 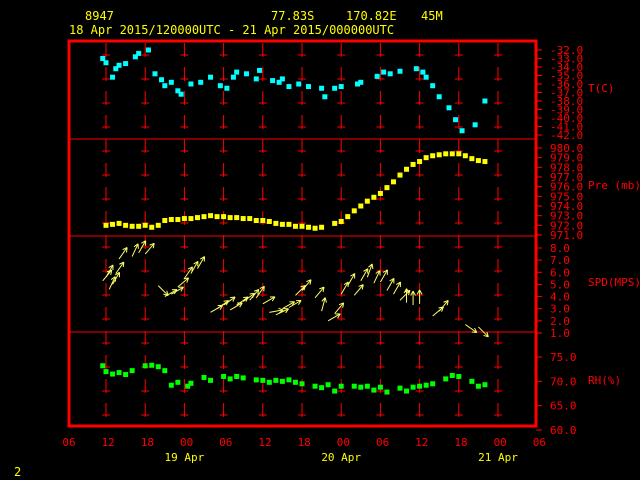 I want to click on y-tick-label: 7.0, so click(x=560, y=260).